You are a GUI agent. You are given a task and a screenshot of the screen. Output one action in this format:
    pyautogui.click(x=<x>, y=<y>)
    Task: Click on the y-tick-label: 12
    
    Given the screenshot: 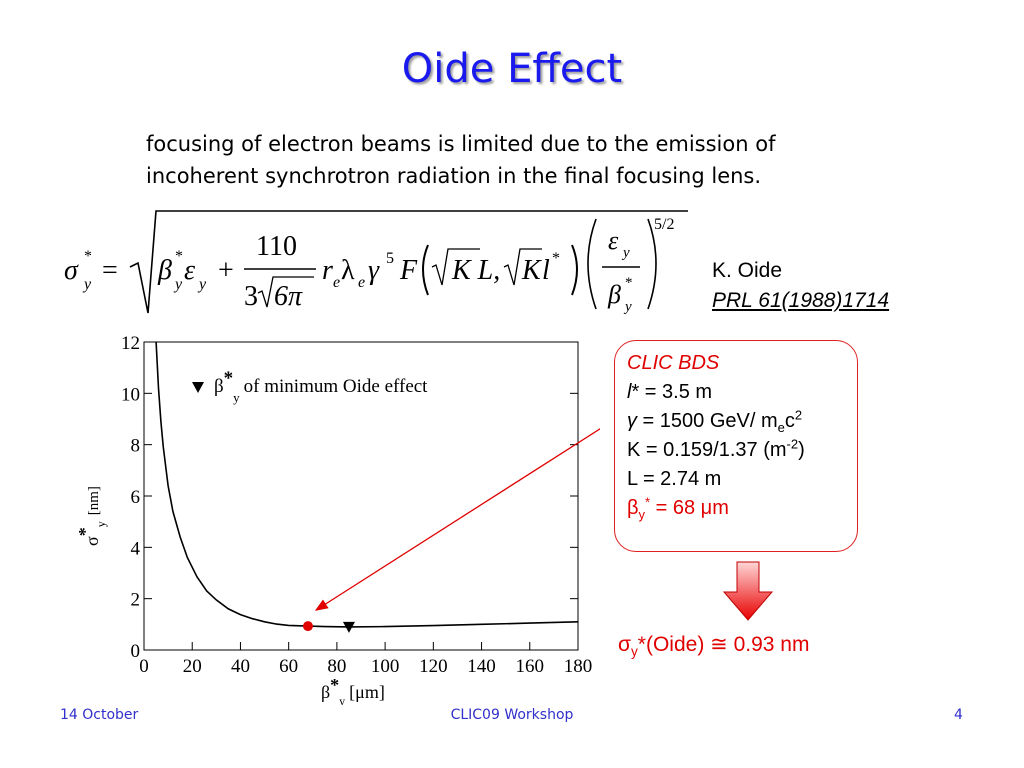 What is the action you would take?
    pyautogui.click(x=130, y=343)
    